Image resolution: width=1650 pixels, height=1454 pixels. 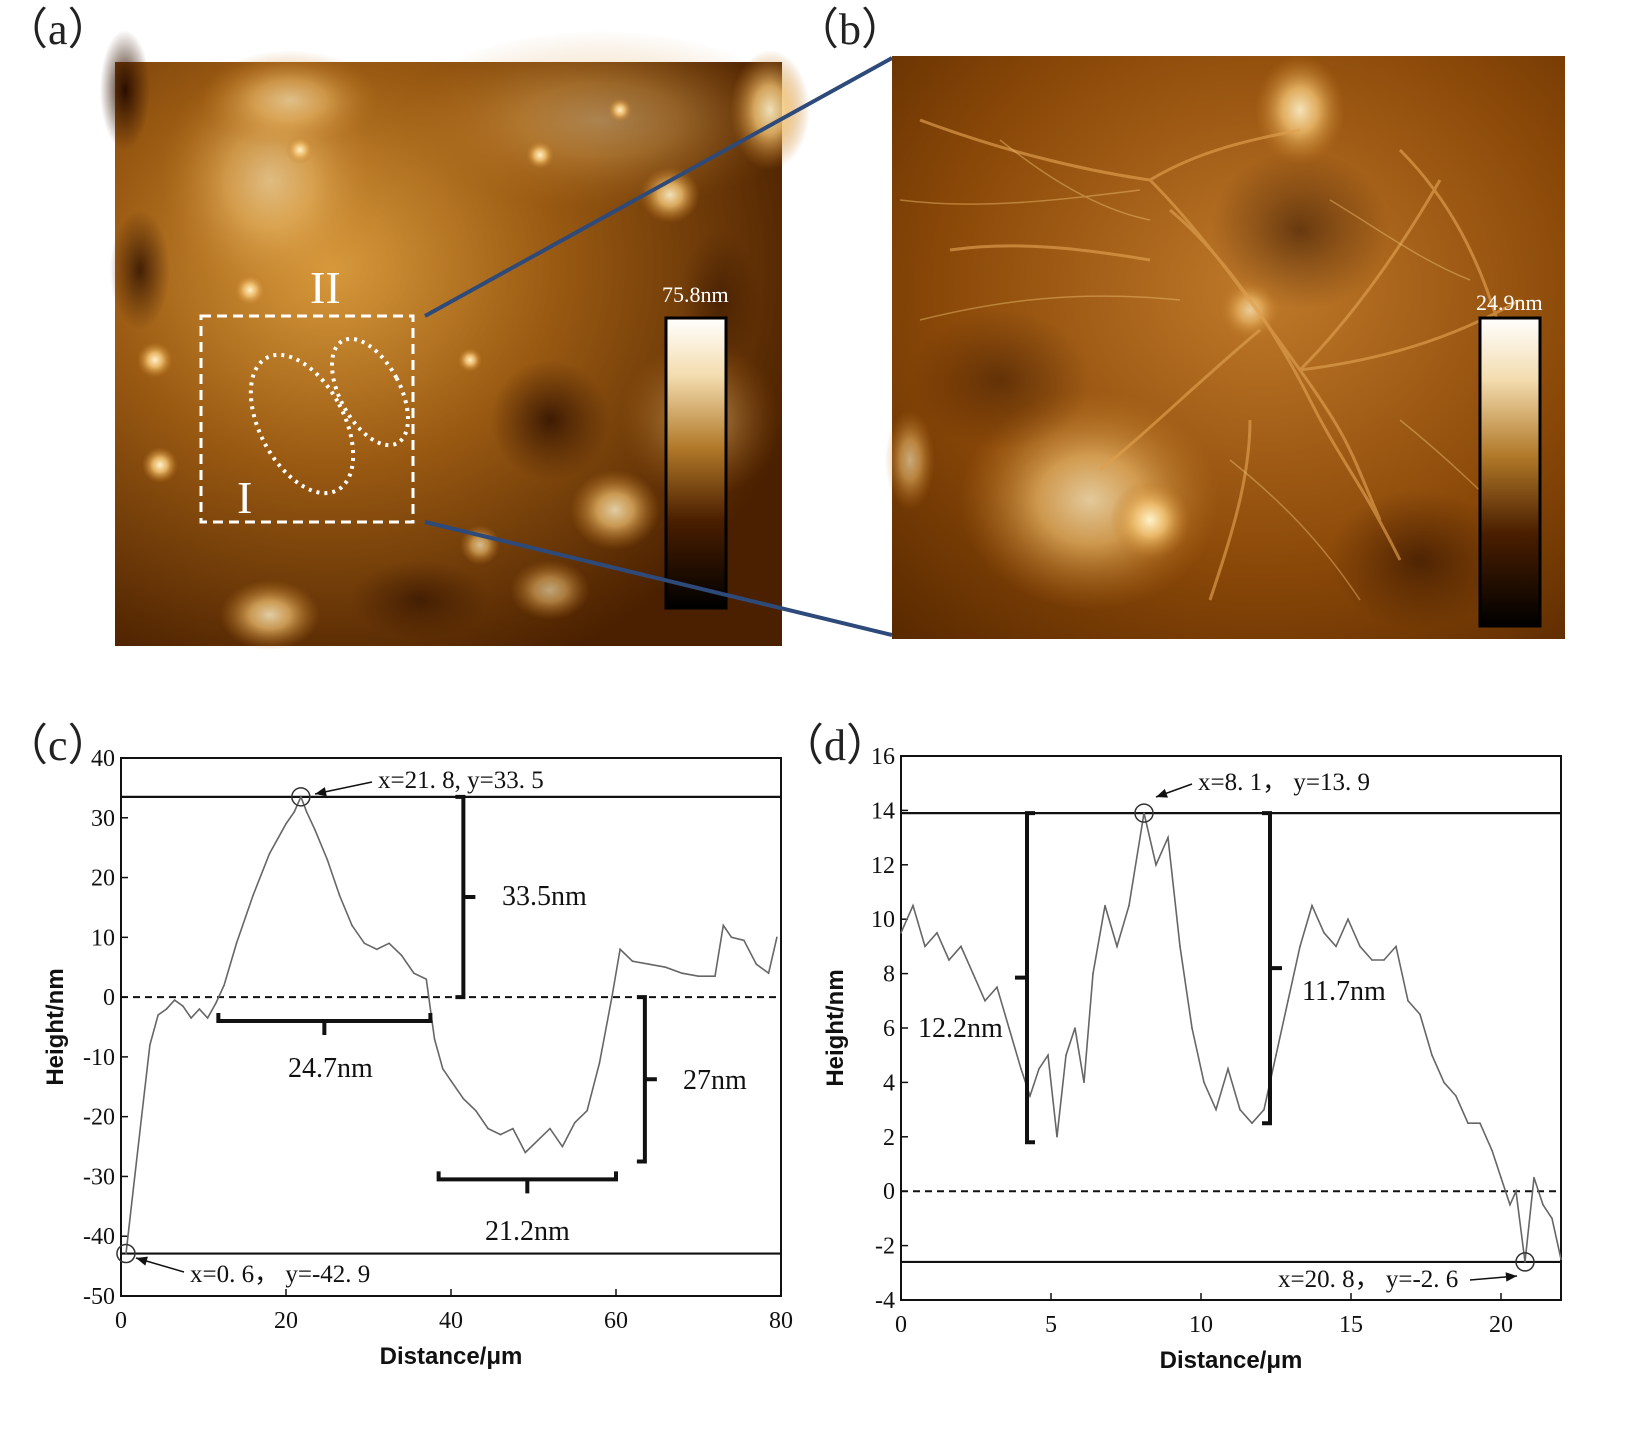 I want to click on panel-d-label: （d）, so click(x=835, y=745).